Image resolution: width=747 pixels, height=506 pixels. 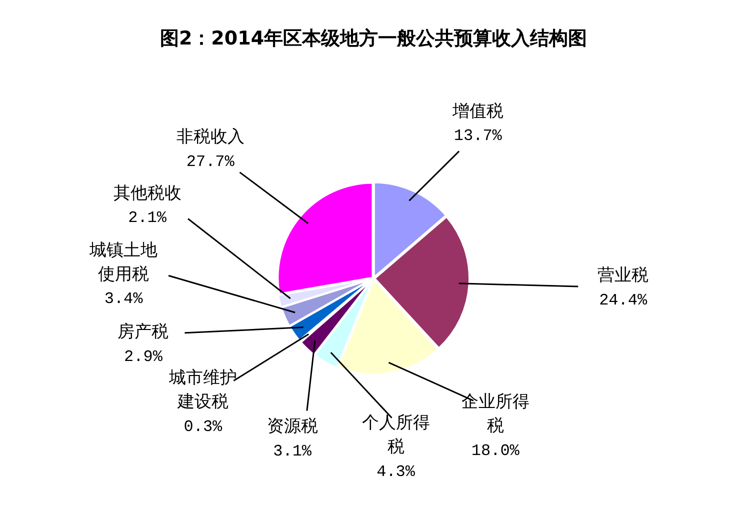 What do you see at coordinates (623, 301) in the screenshot?
I see `data-label: 24.4%` at bounding box center [623, 301].